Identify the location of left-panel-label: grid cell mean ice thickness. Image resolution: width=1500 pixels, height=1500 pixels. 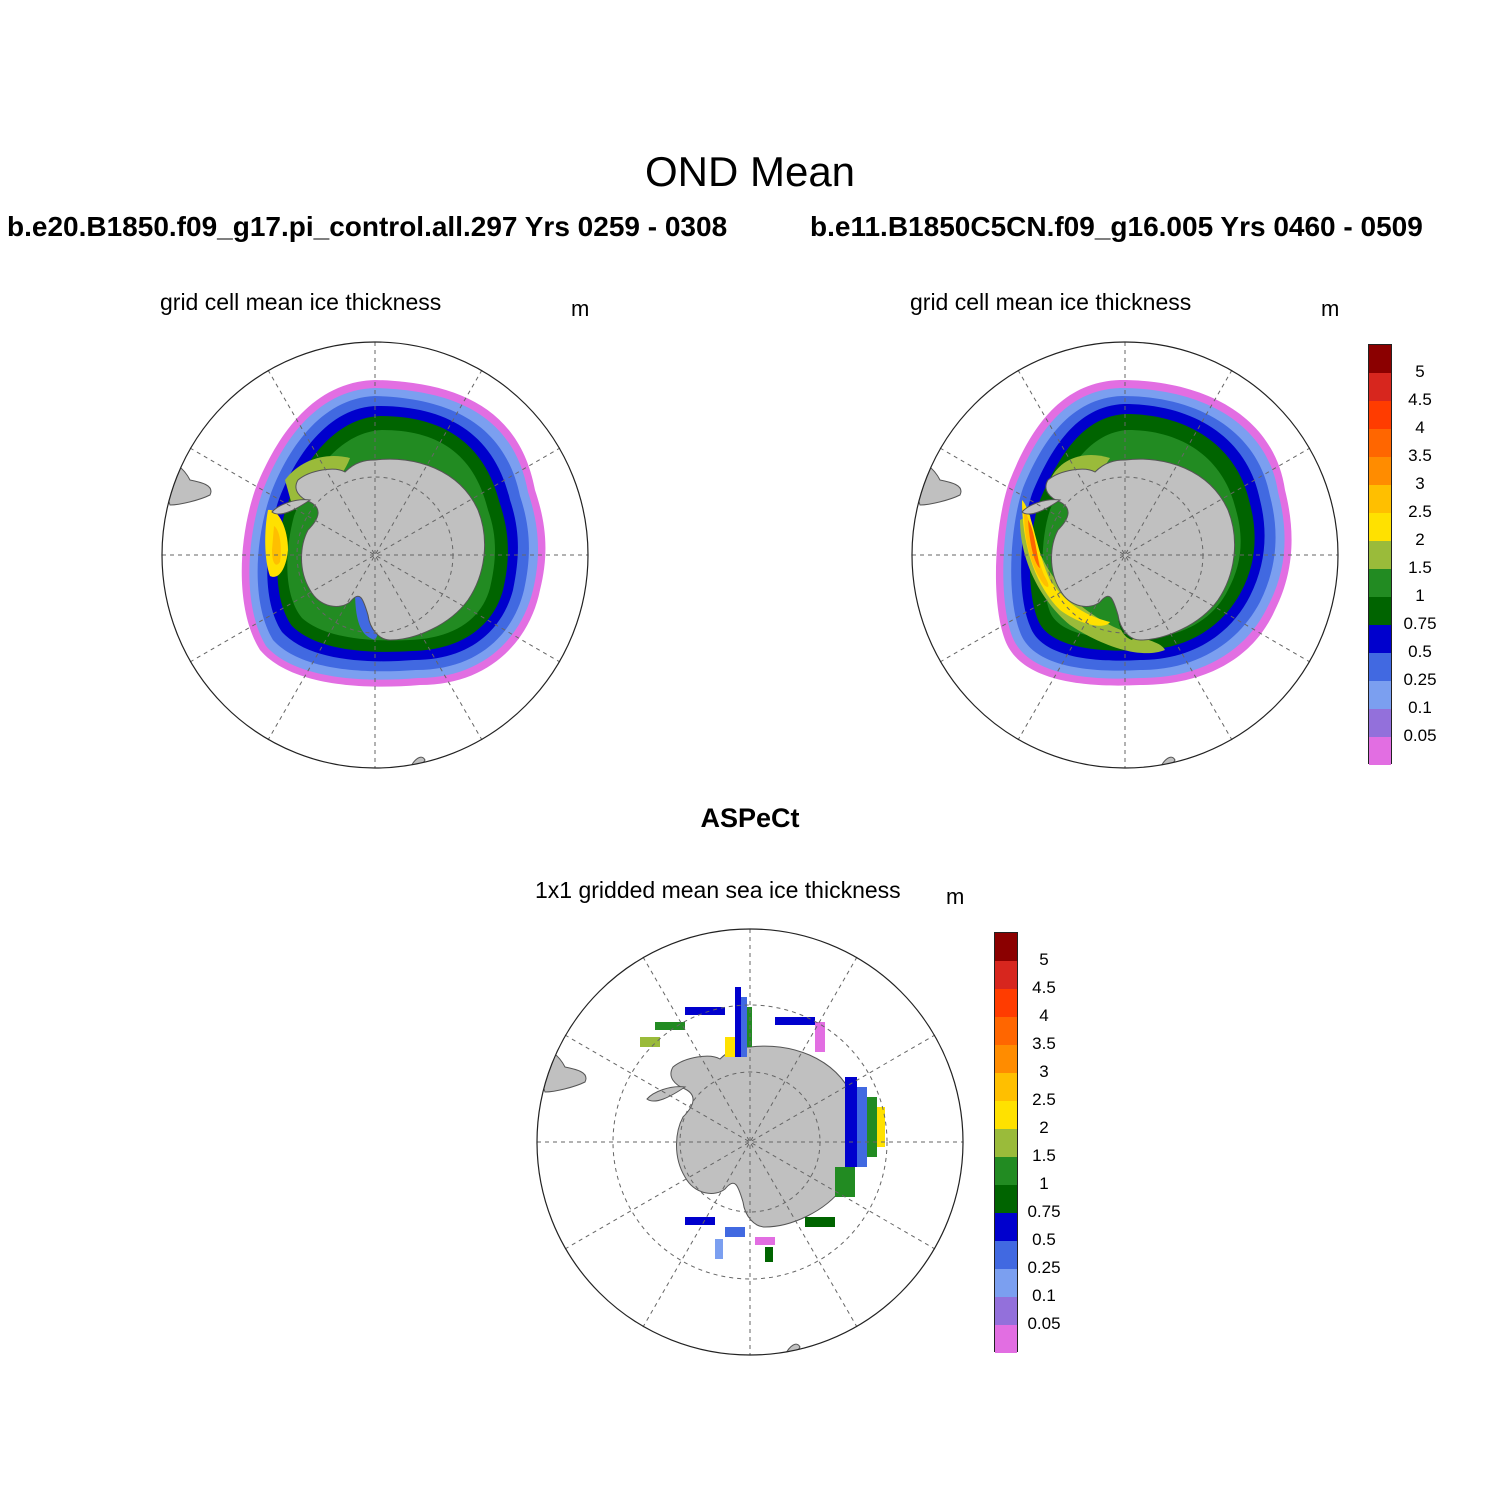
(301, 302).